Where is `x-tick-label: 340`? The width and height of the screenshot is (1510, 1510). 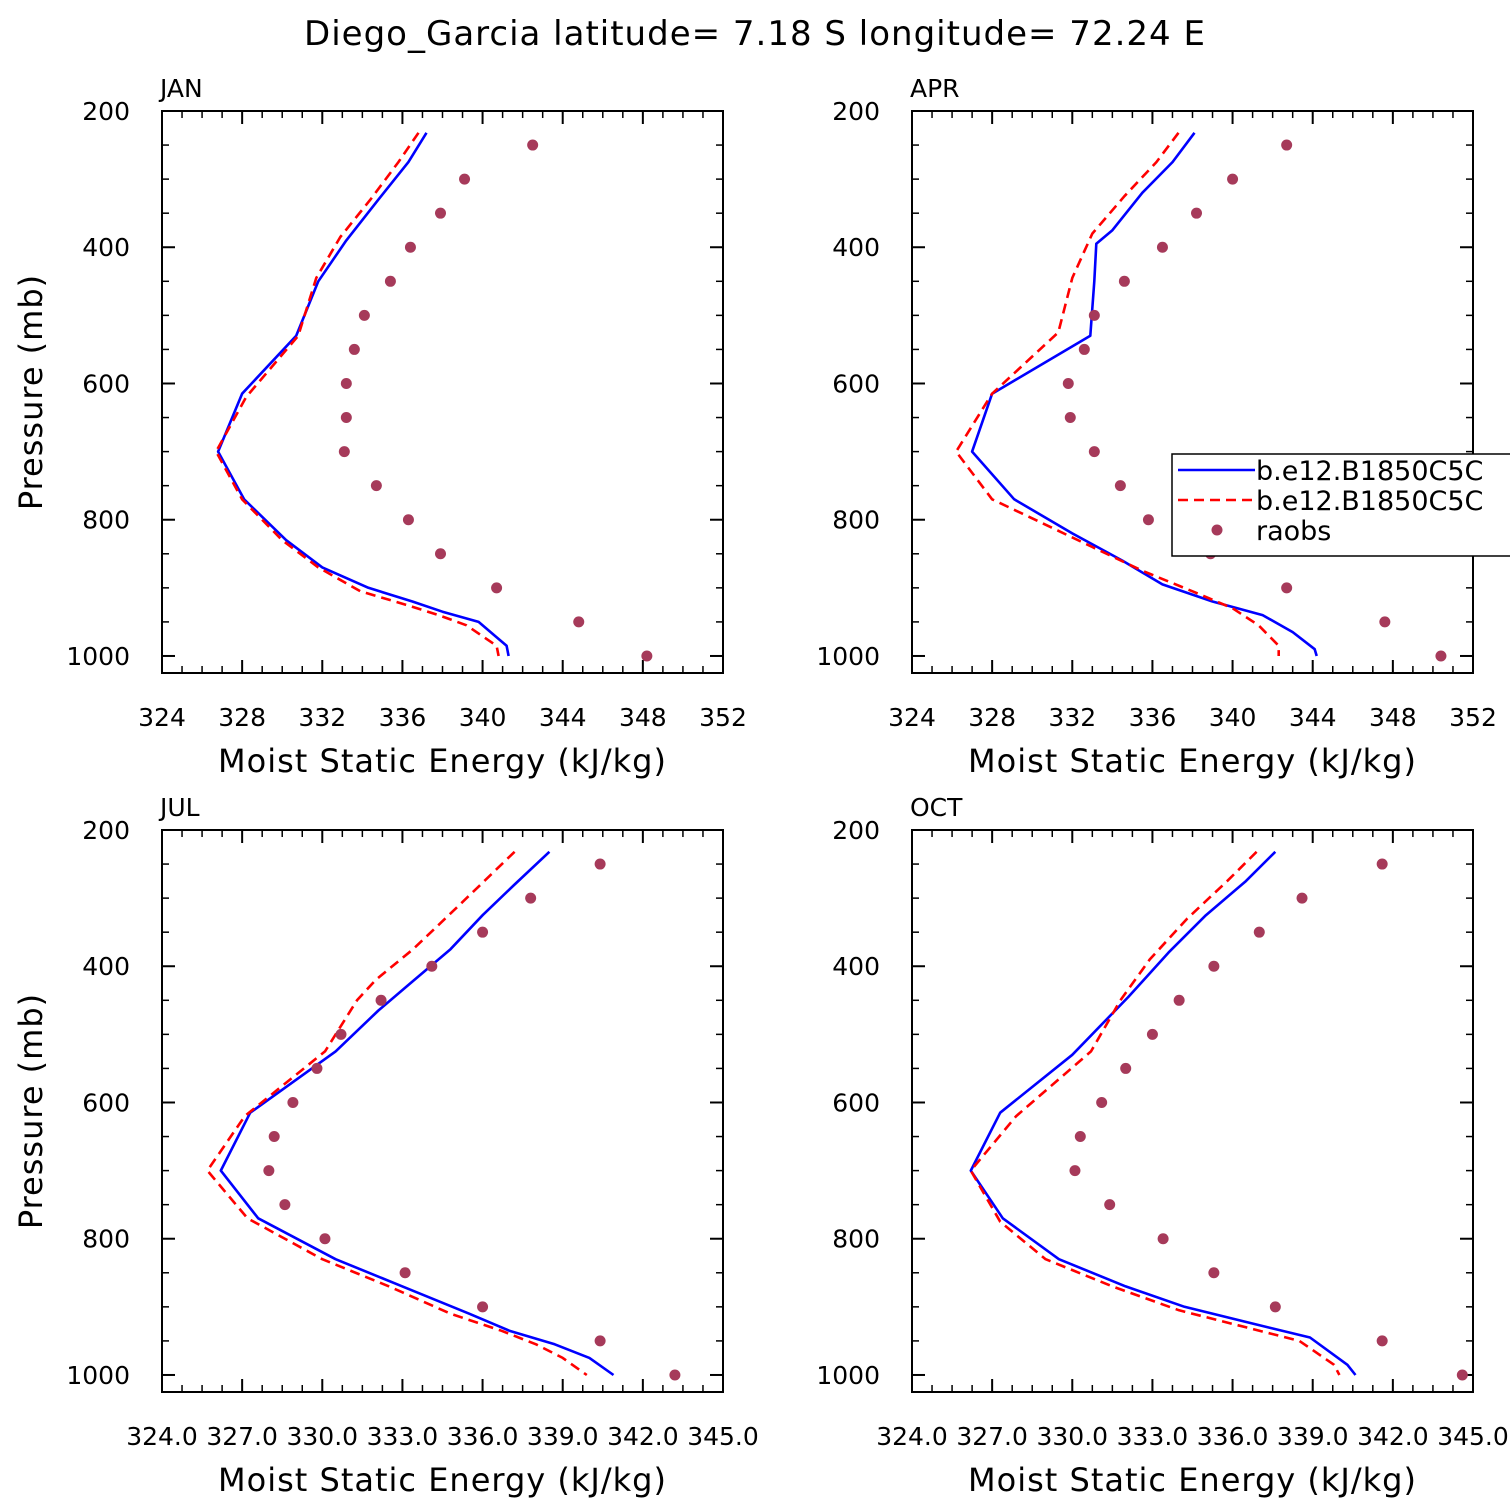
x-tick-label: 340 is located at coordinates (1233, 717).